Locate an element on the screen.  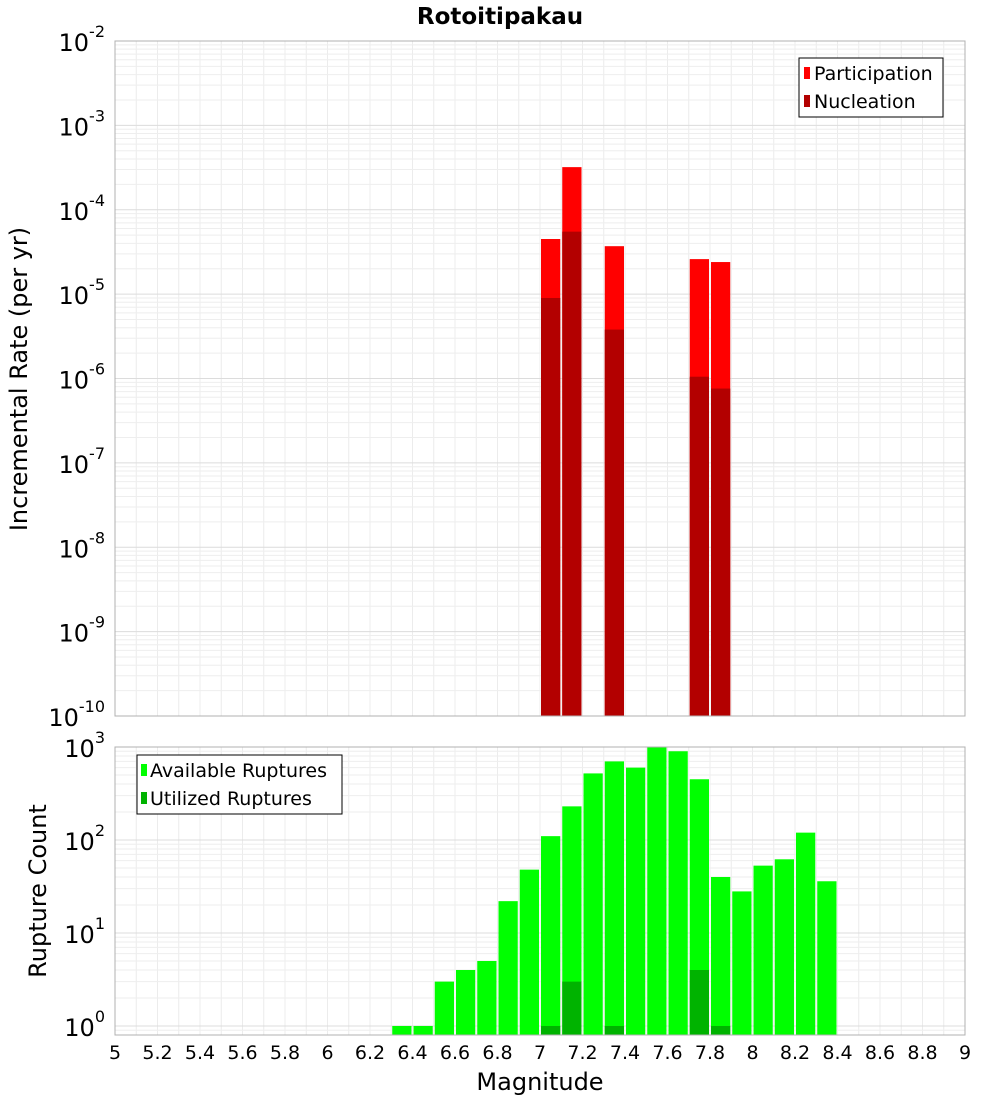
x-tick-label: 6 is located at coordinates (327, 1053).